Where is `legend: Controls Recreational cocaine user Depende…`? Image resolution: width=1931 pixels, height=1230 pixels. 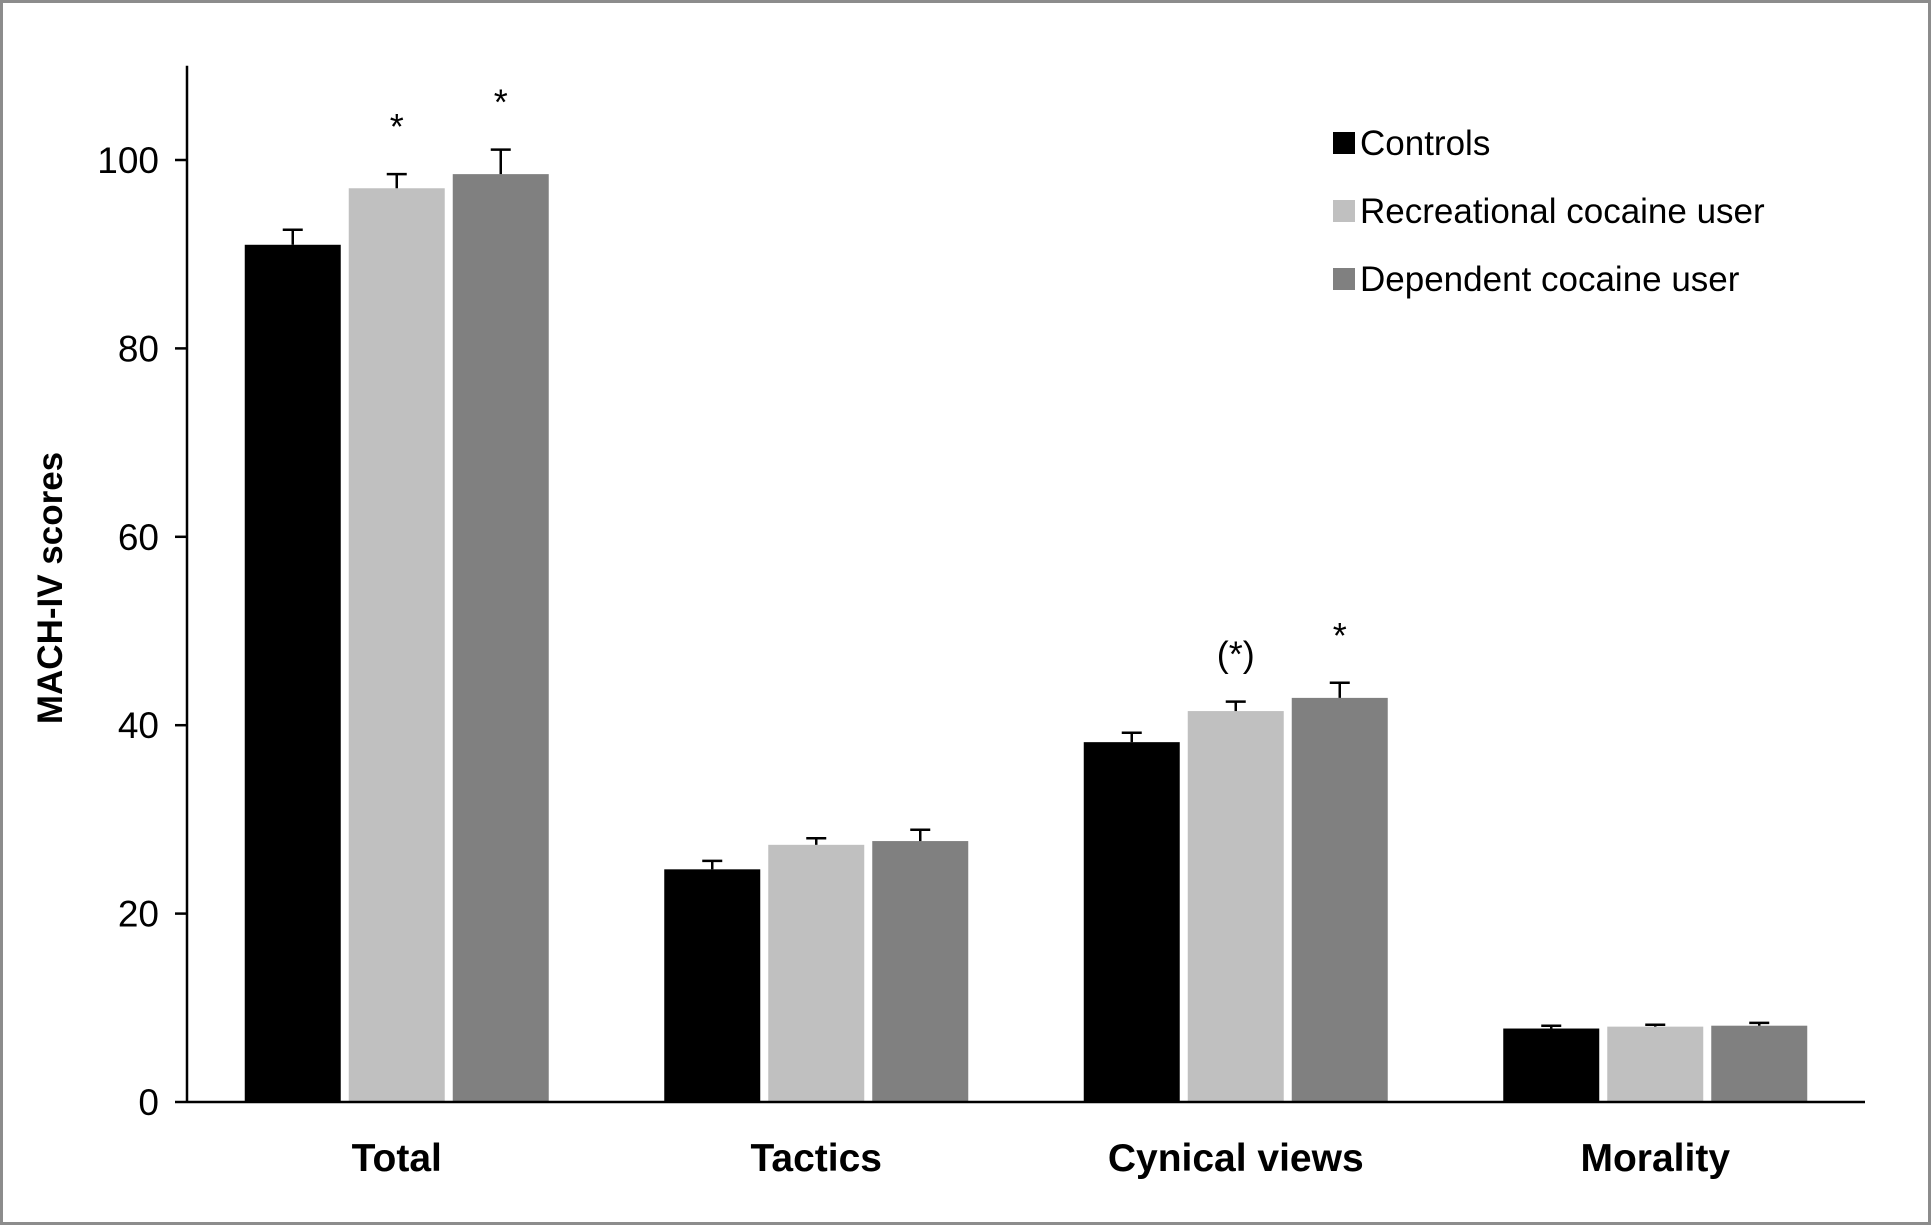 legend: Controls Recreational cocaine user Depende… is located at coordinates (1549, 211).